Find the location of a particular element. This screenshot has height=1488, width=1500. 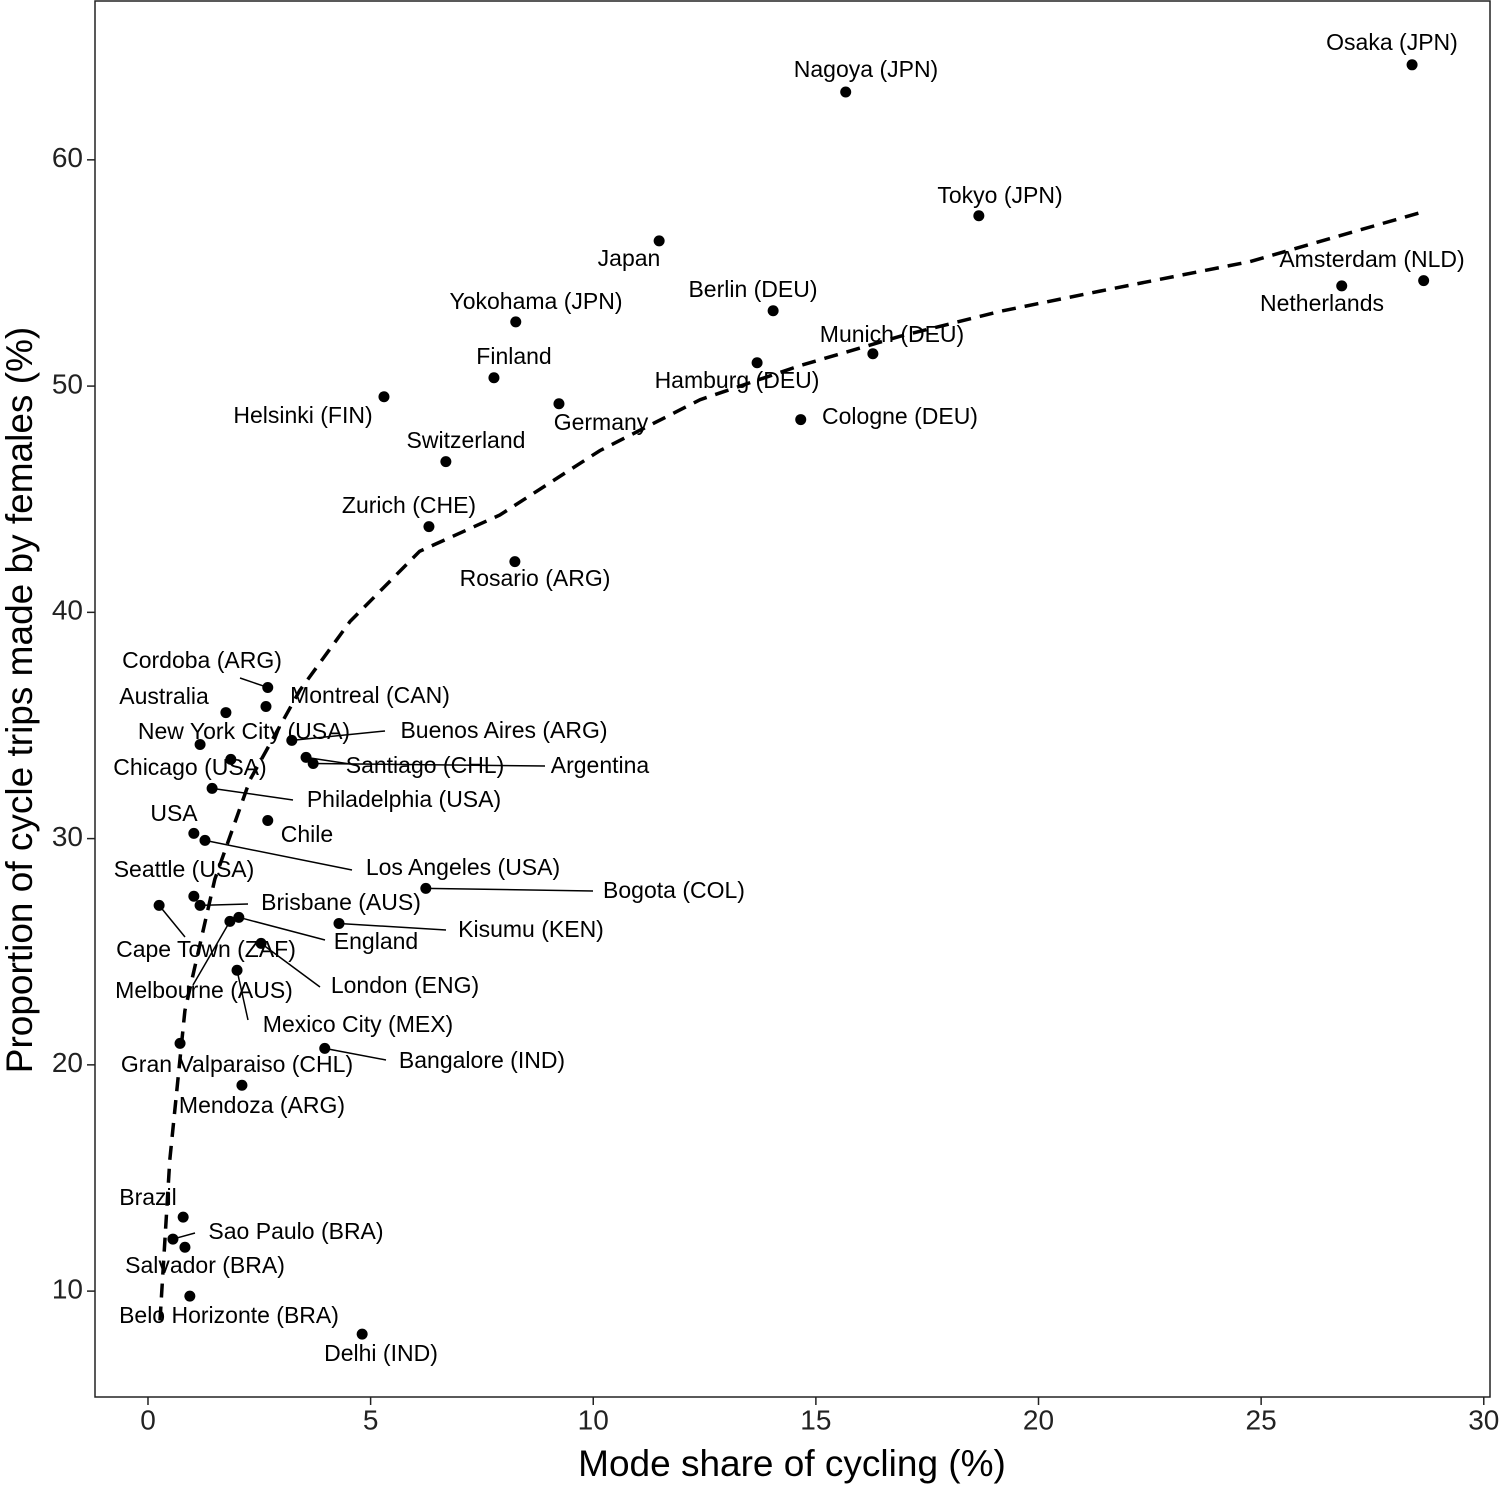

y-tick-label: 40 is located at coordinates (67, 610).